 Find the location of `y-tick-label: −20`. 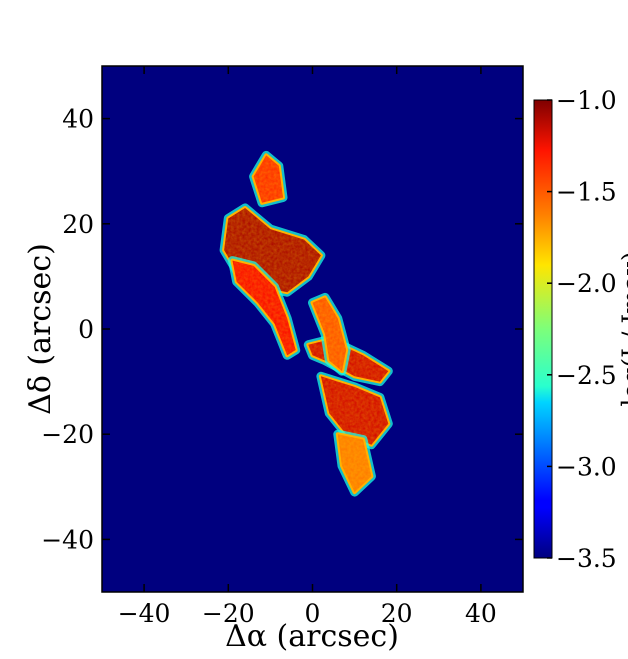

y-tick-label: −20 is located at coordinates (67, 434).